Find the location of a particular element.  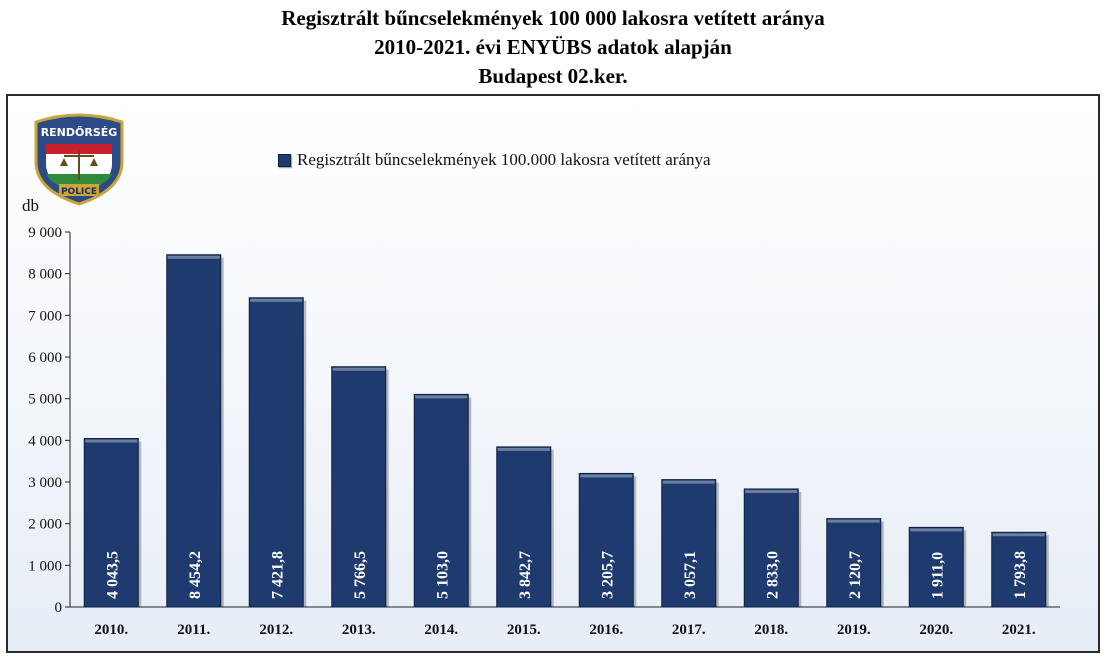

bar-value-label: 5 103,0 is located at coordinates (442, 575).